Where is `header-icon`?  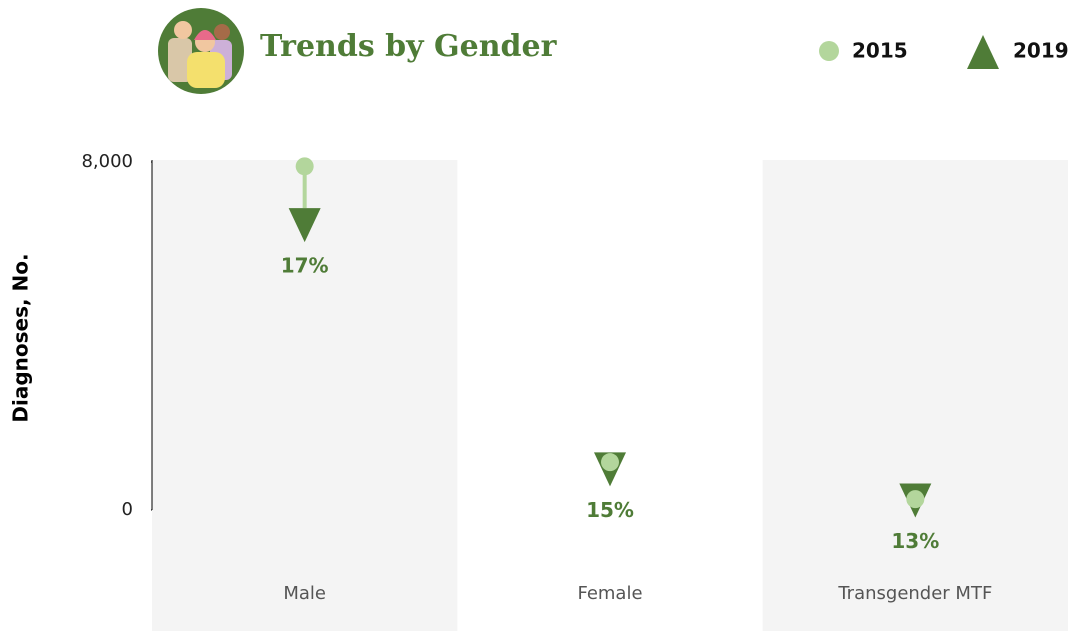 header-icon is located at coordinates (201, 51).